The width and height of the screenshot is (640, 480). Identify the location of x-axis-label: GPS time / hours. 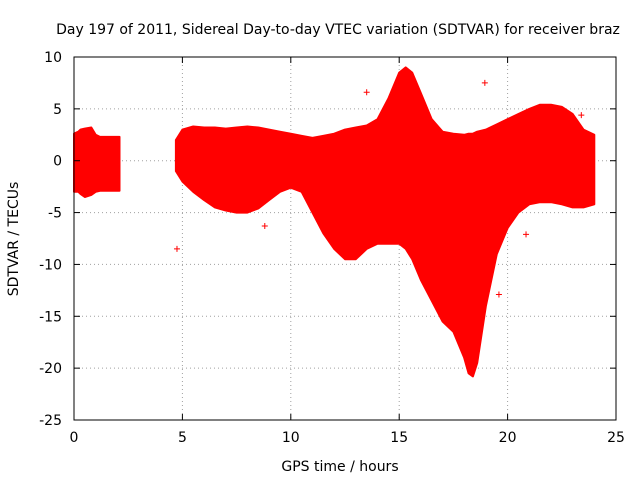
(339, 467).